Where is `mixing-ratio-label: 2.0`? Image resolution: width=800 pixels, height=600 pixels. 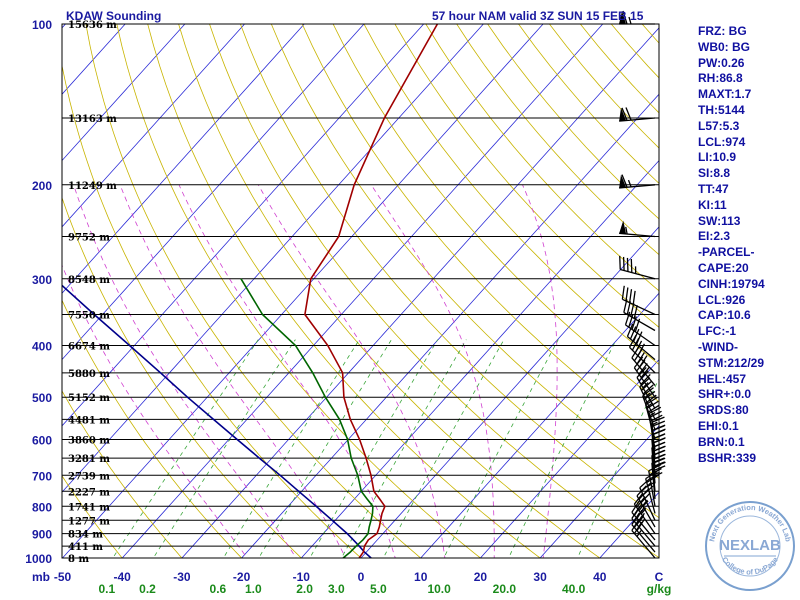 mixing-ratio-label: 2.0 is located at coordinates (304, 589).